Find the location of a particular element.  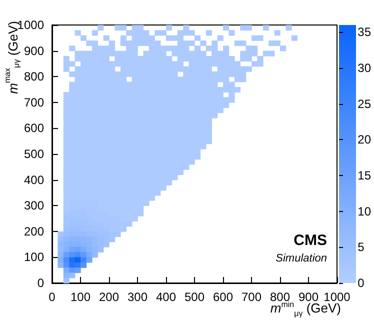

y-tick-label: 400 is located at coordinates (34, 179).